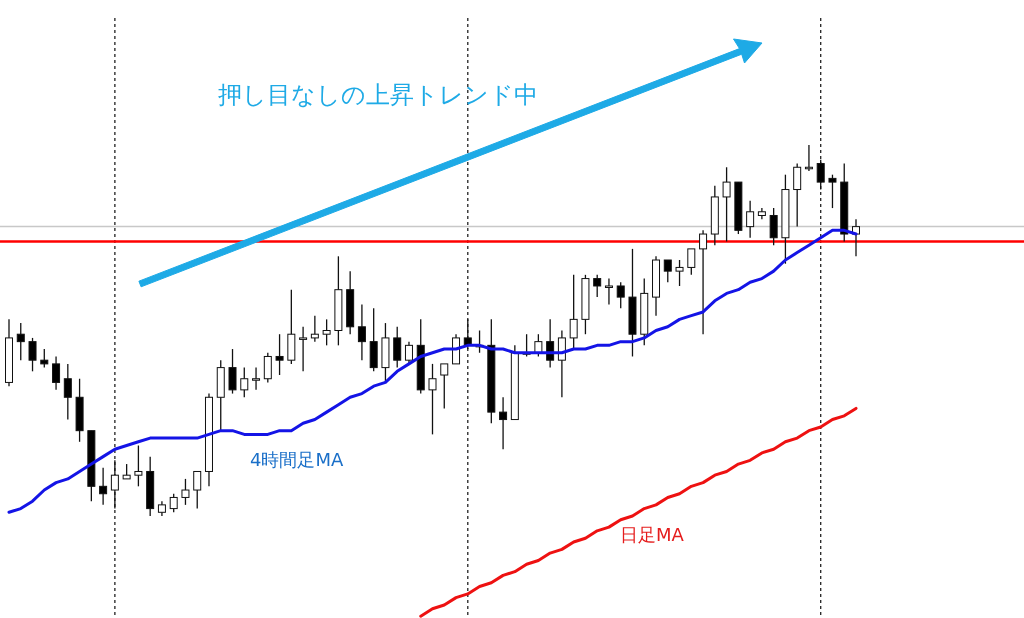 The image size is (1024, 618). Describe the element at coordinates (297, 459) in the screenshot. I see `series-label: 4時間足MA` at that location.